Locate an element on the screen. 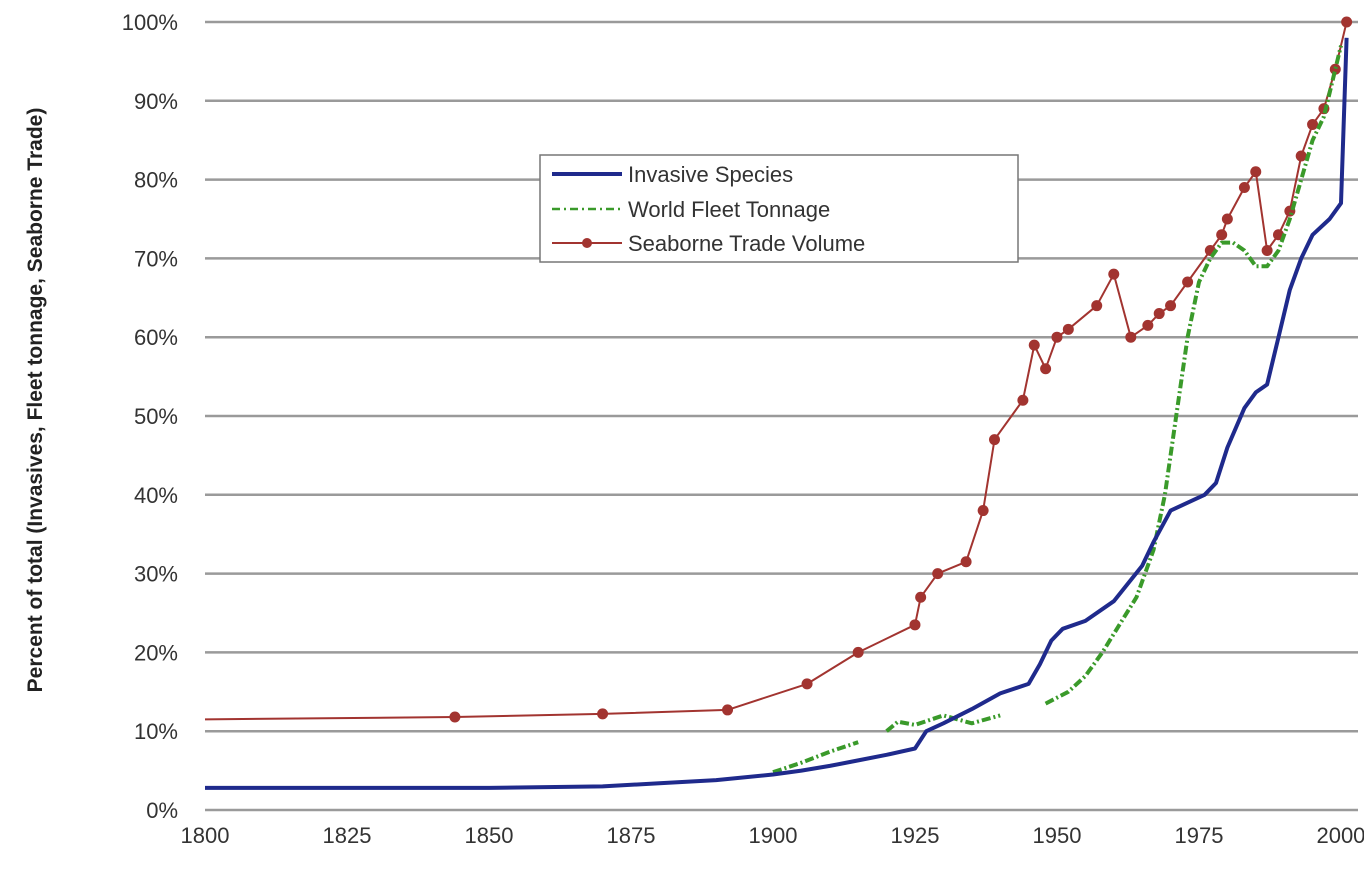 The width and height of the screenshot is (1364, 869). x-tick-label: 2000 is located at coordinates (1340, 835).